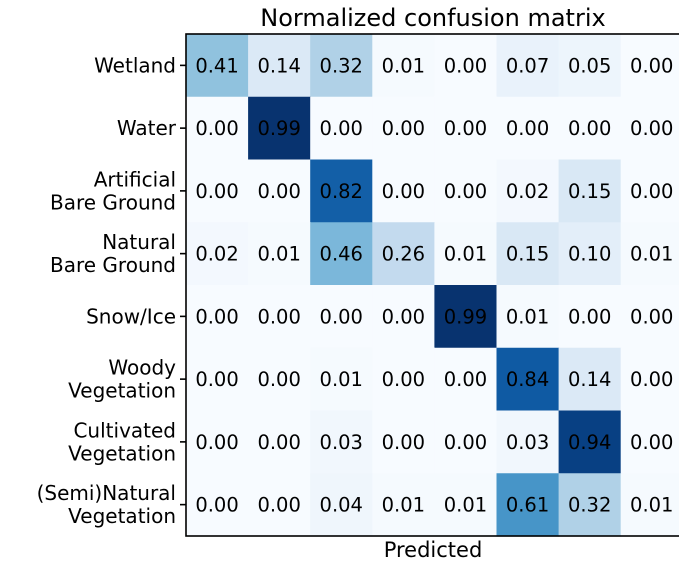 The image size is (679, 567). I want to click on cell-value: 0.10, so click(589, 254).